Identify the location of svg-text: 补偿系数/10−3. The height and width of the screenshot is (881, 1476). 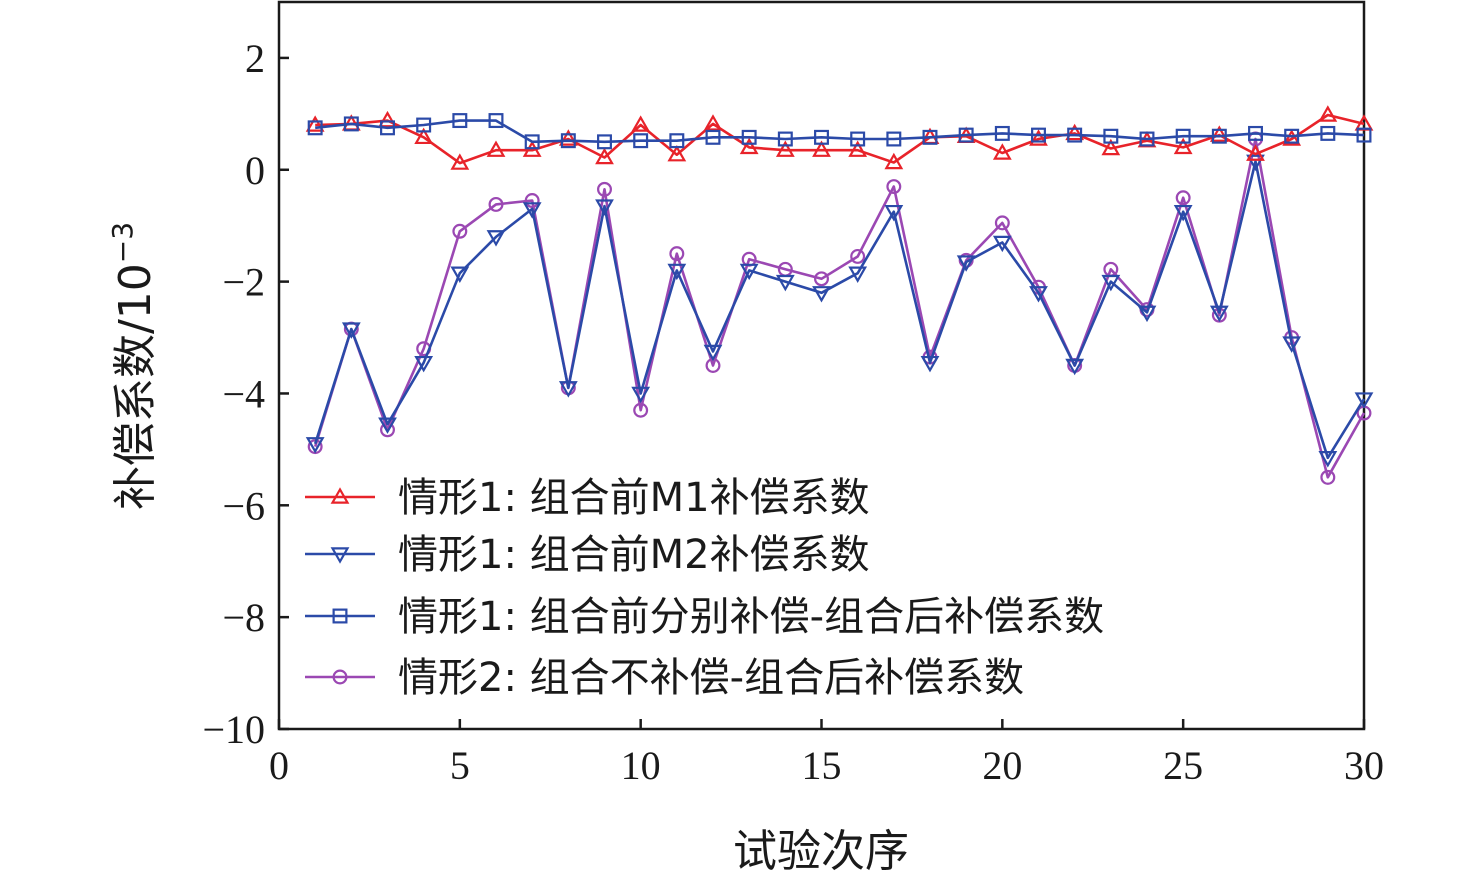
(133, 366).